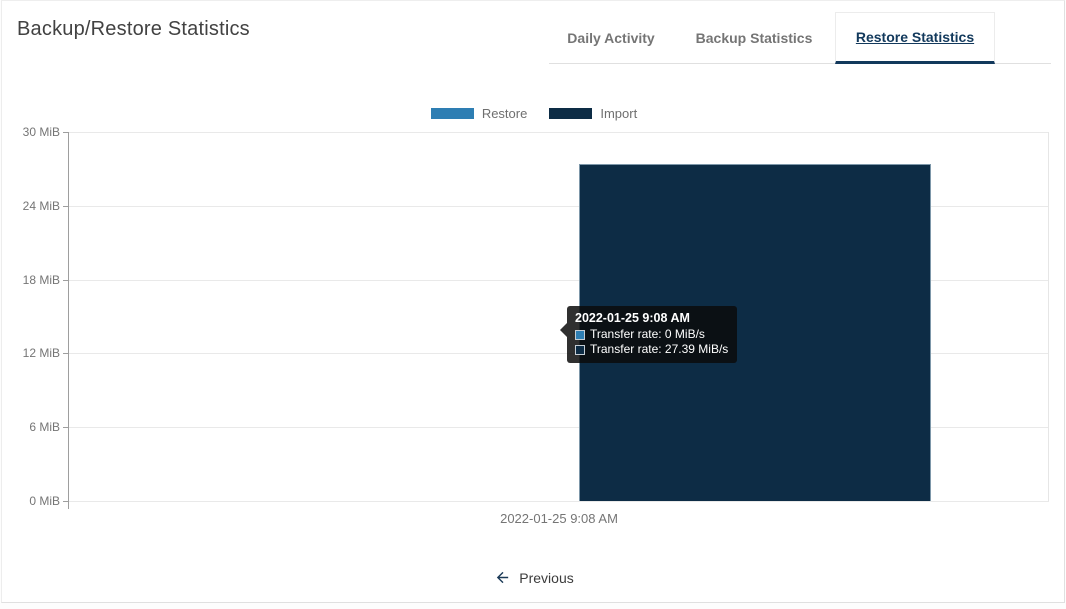  I want to click on y-tick-label: 6 MiB, so click(44, 427).